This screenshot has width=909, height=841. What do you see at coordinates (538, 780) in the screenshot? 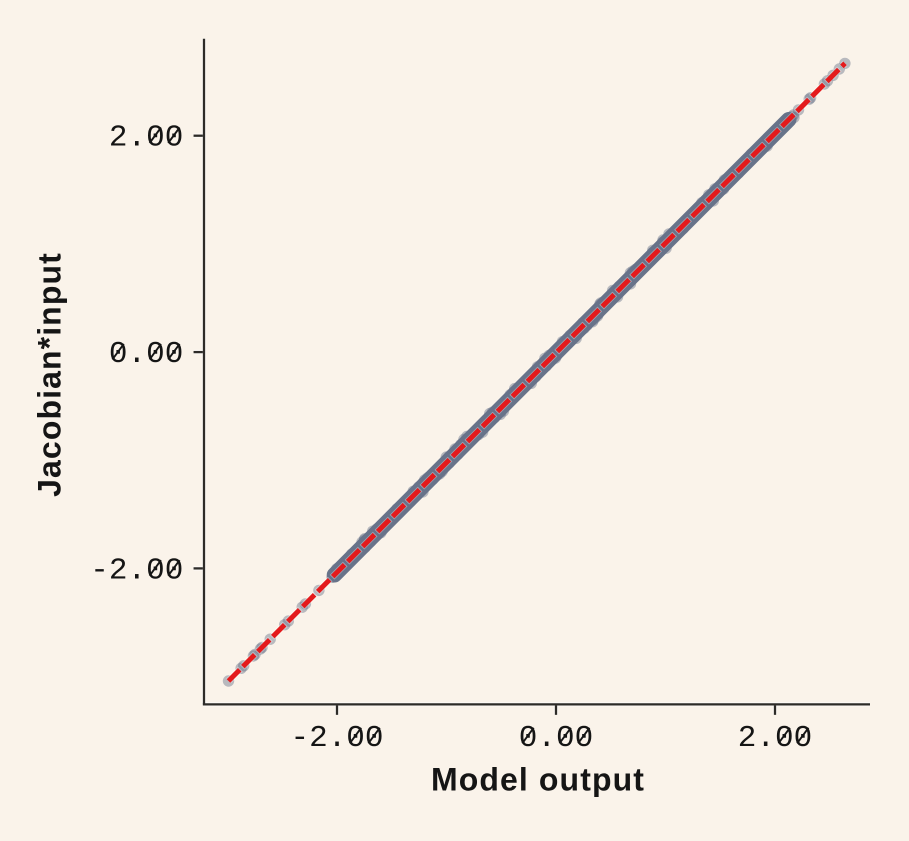
I see `svg-text: Model output` at bounding box center [538, 780].